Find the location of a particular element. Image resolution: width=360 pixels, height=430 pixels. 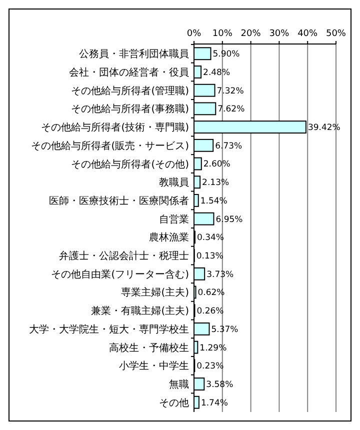

y-tick-label: 大学・大学院生・短大・専門学校生 is located at coordinates (109, 329).